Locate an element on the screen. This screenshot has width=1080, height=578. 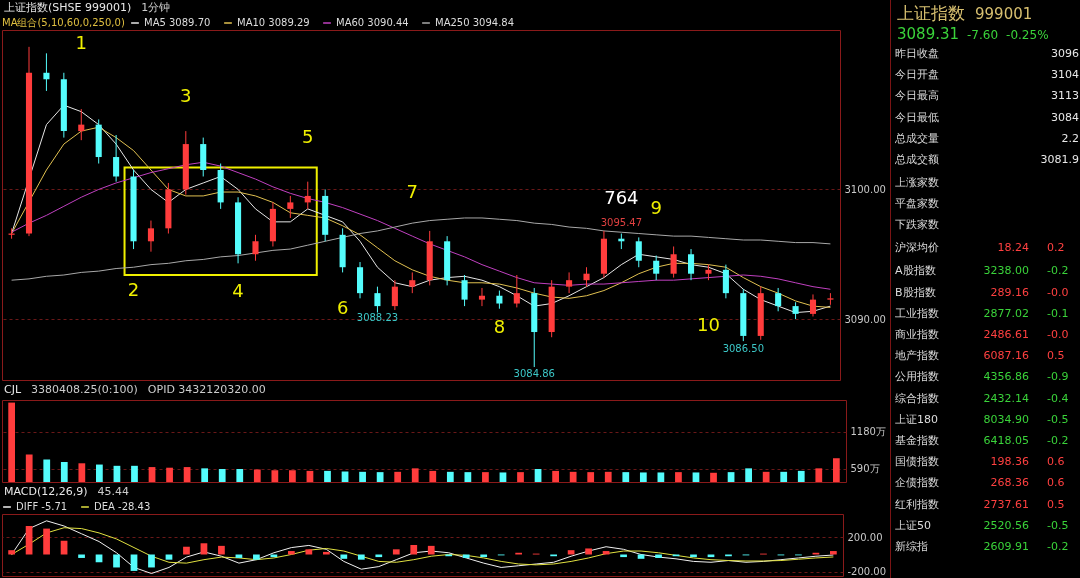
chart-title: MACD(12,26,9) is located at coordinates (46, 491).